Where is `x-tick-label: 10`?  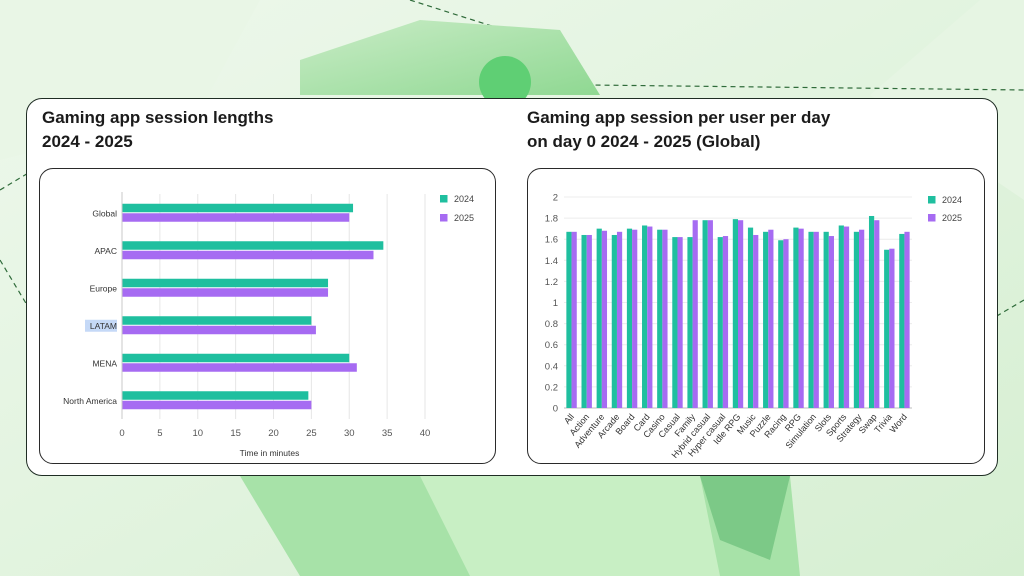
x-tick-label: 10 is located at coordinates (197, 433).